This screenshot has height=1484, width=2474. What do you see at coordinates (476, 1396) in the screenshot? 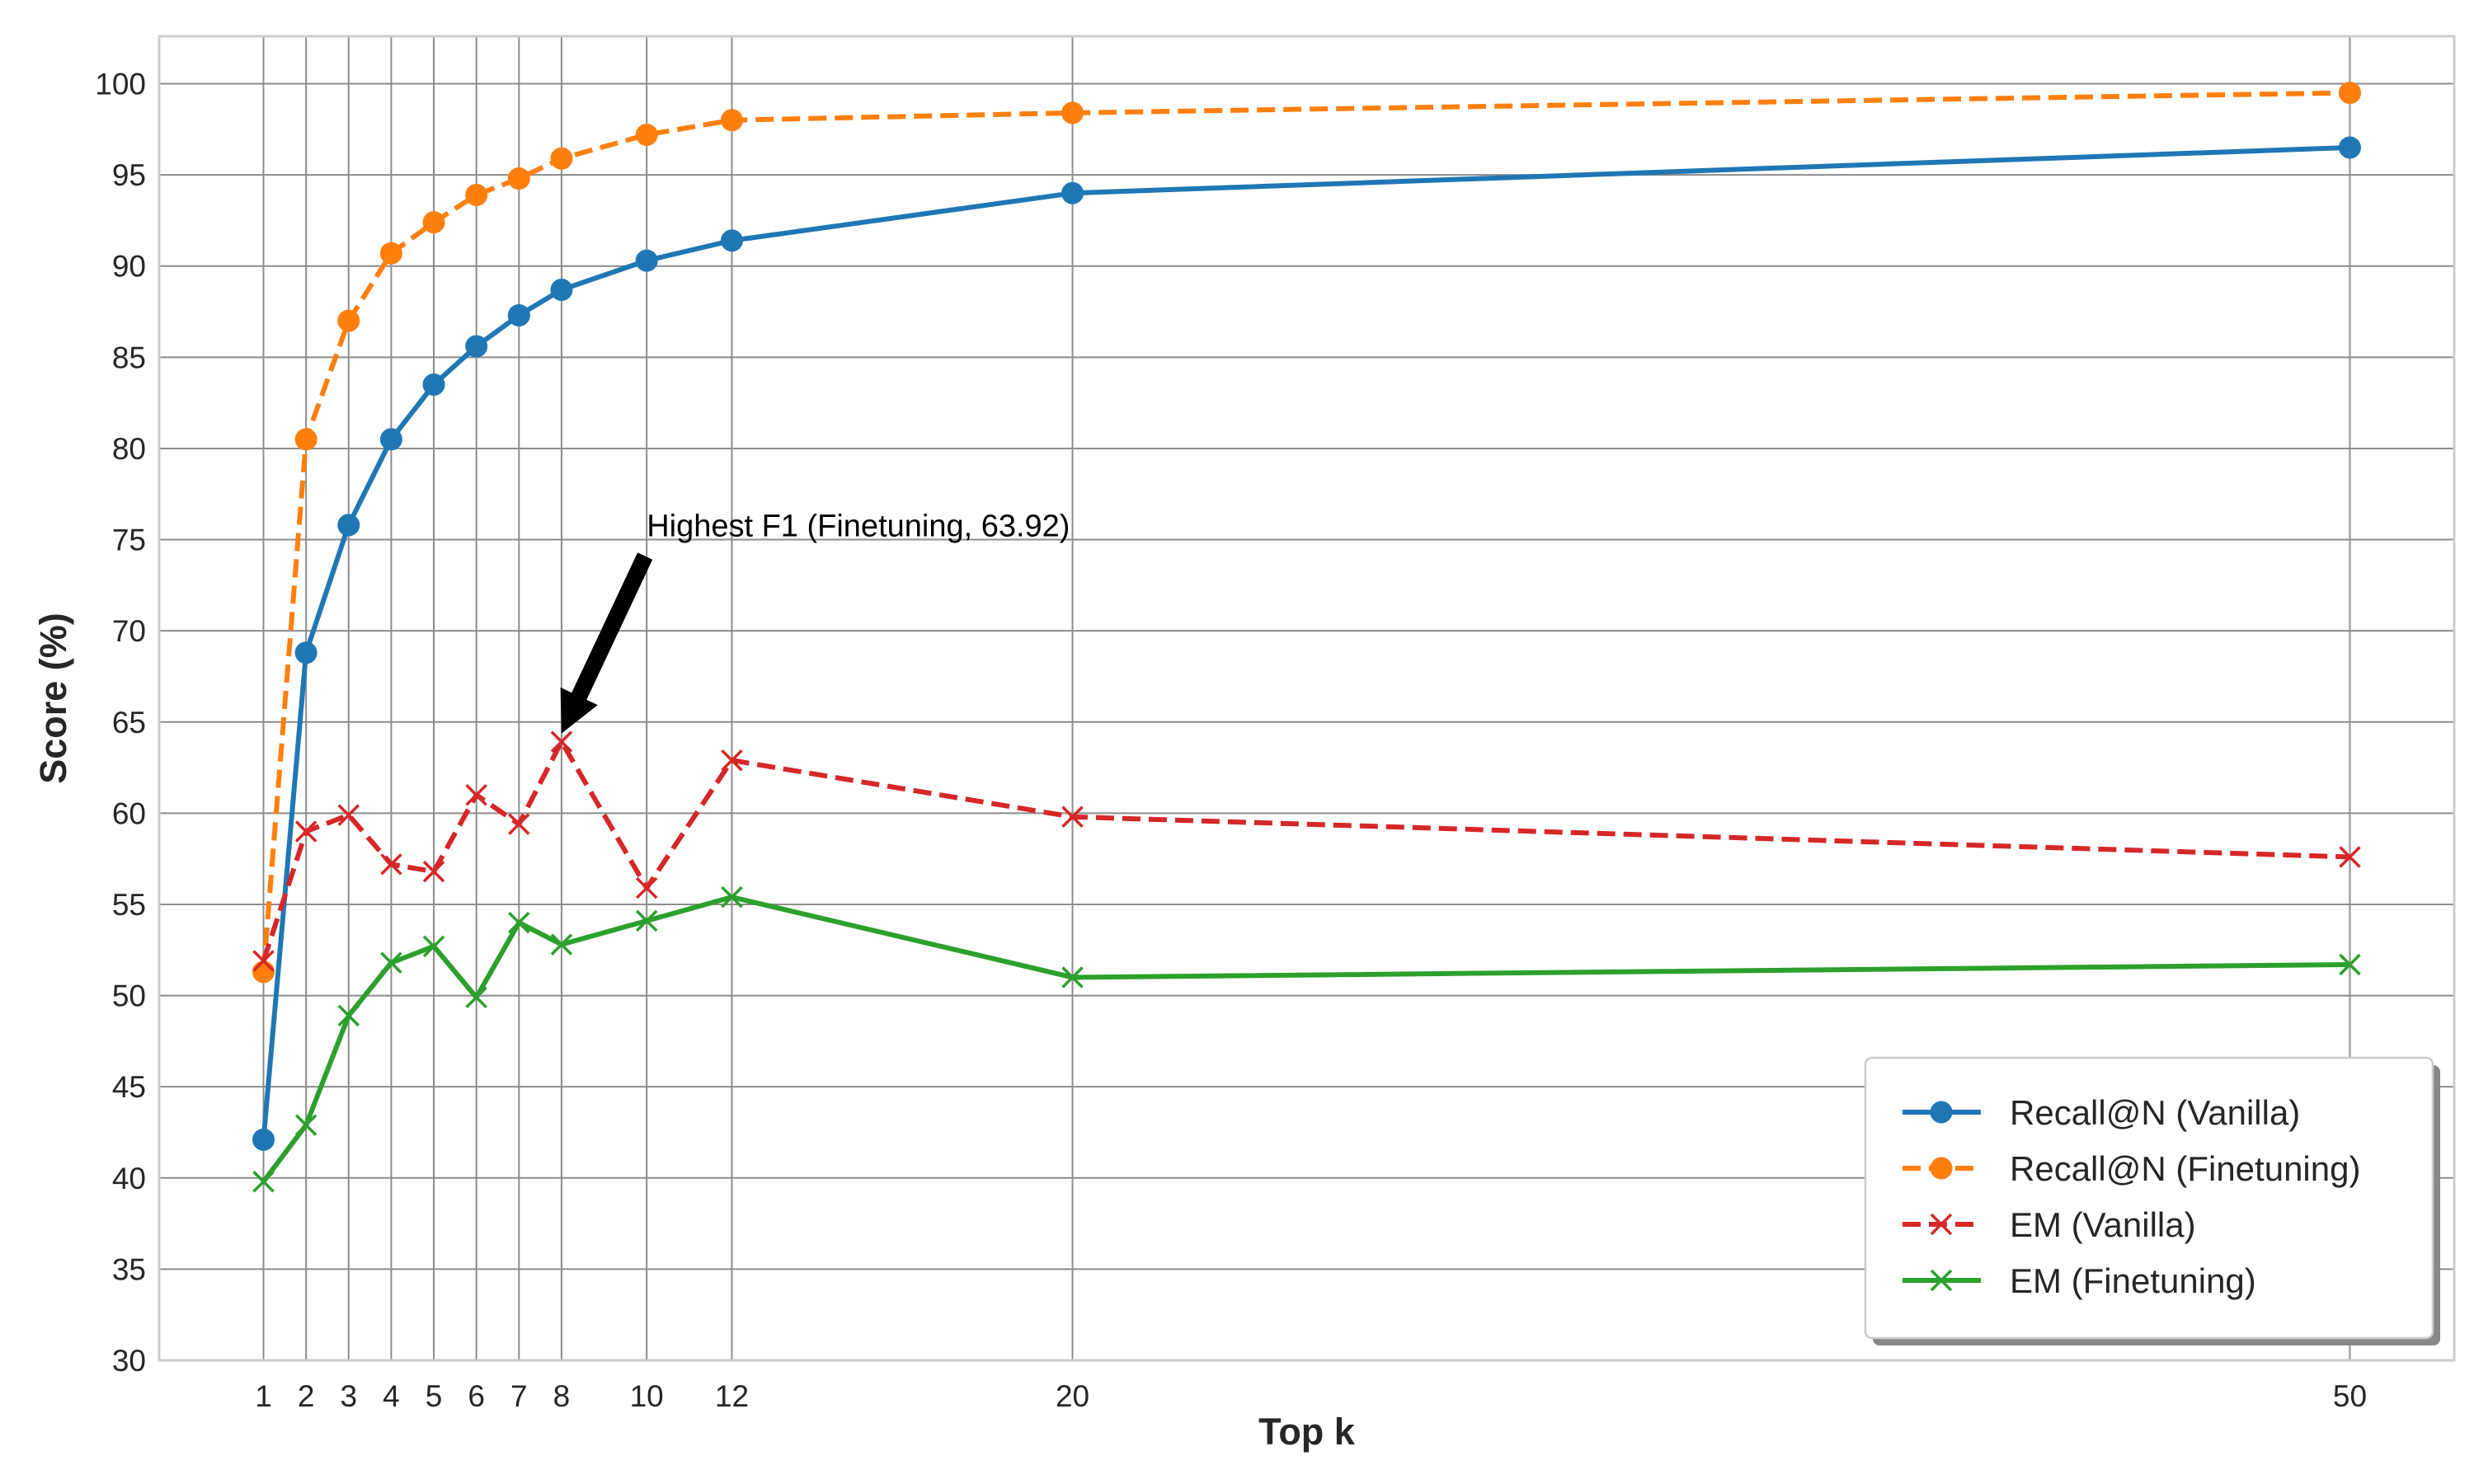
I see `x-tick-label: 6` at bounding box center [476, 1396].